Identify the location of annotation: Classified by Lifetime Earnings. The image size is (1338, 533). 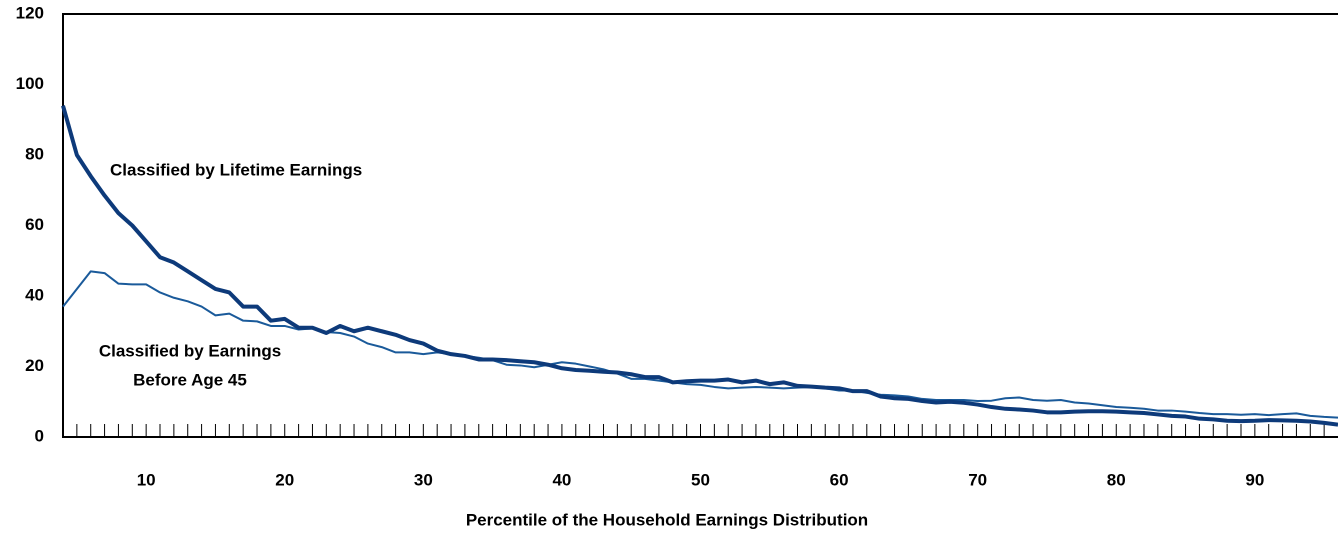
(236, 169).